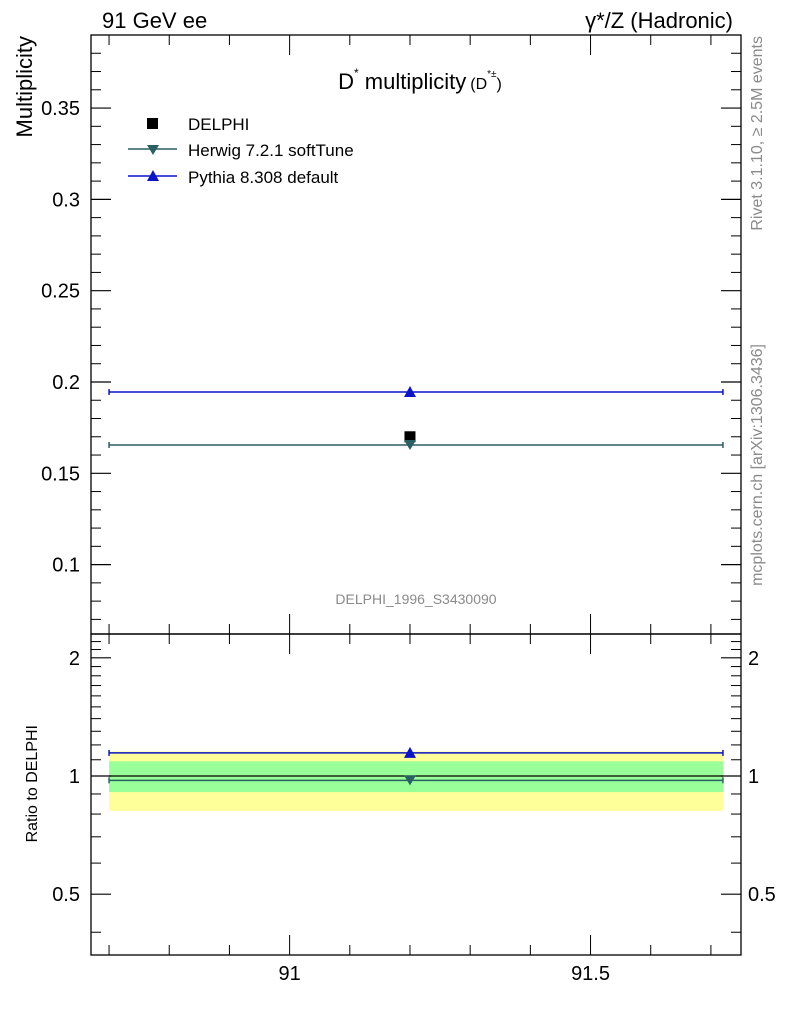  I want to click on title-sub: (D, so click(478, 84).